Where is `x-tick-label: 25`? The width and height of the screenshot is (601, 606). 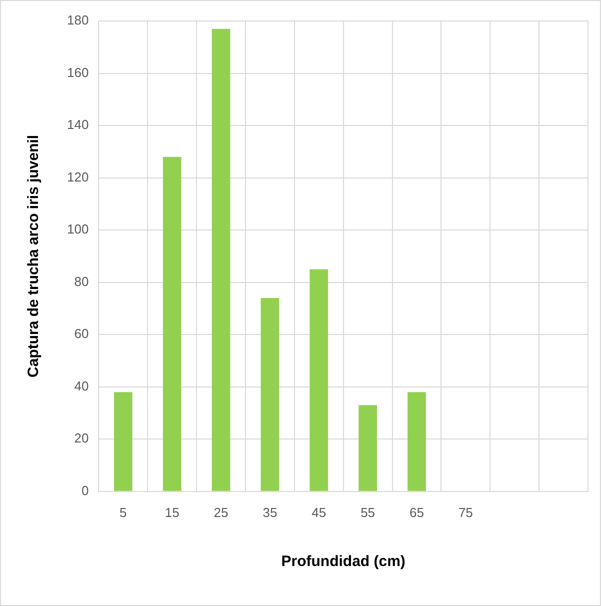
x-tick-label: 25 is located at coordinates (221, 512).